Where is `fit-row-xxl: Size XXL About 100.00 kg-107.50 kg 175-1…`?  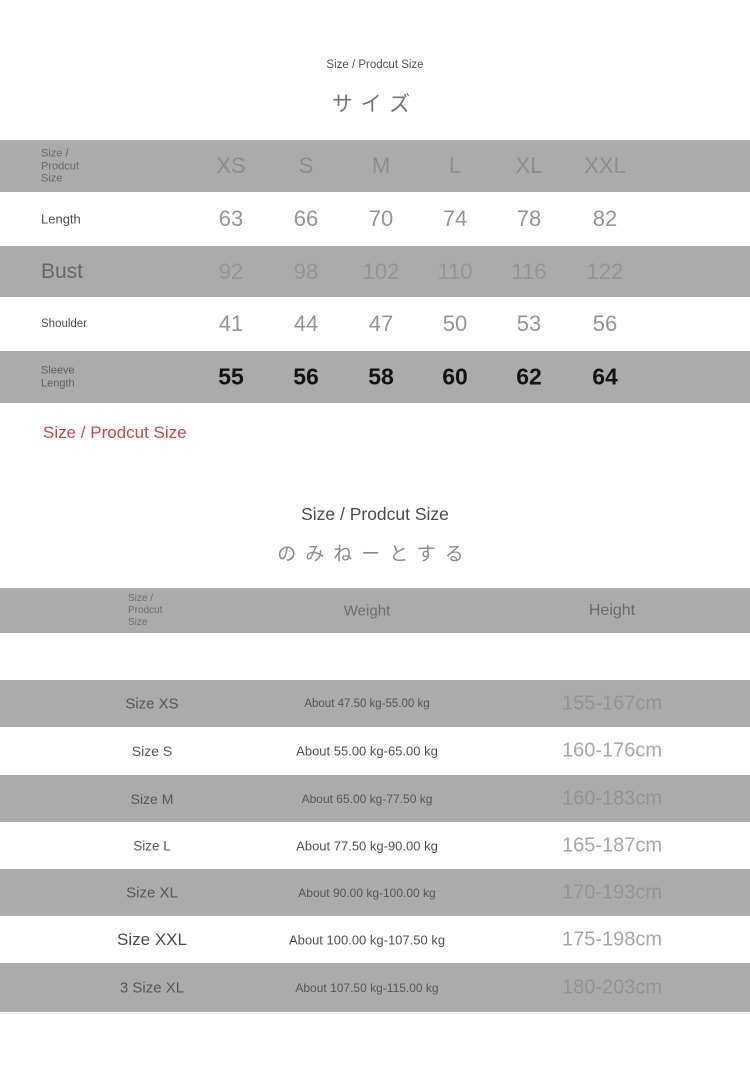
fit-row-xxl: Size XXL About 100.00 kg-107.50 kg 175-1… is located at coordinates (375, 939).